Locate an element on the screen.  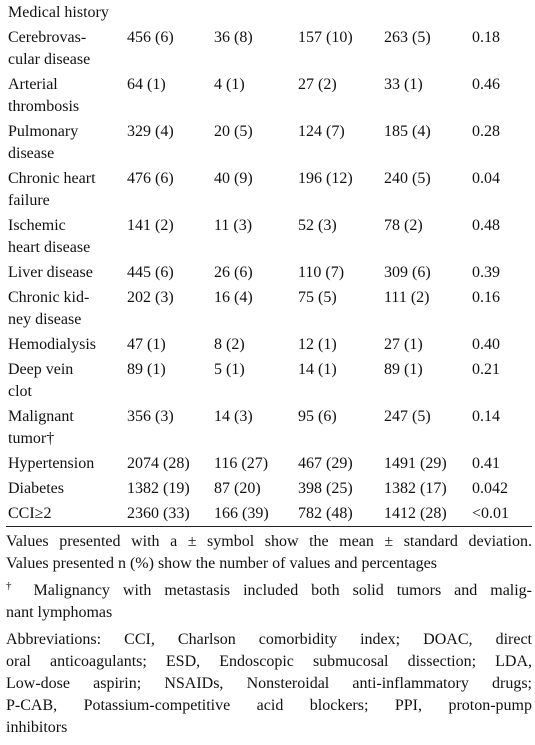
cell: 111 (2) is located at coordinates (407, 297).